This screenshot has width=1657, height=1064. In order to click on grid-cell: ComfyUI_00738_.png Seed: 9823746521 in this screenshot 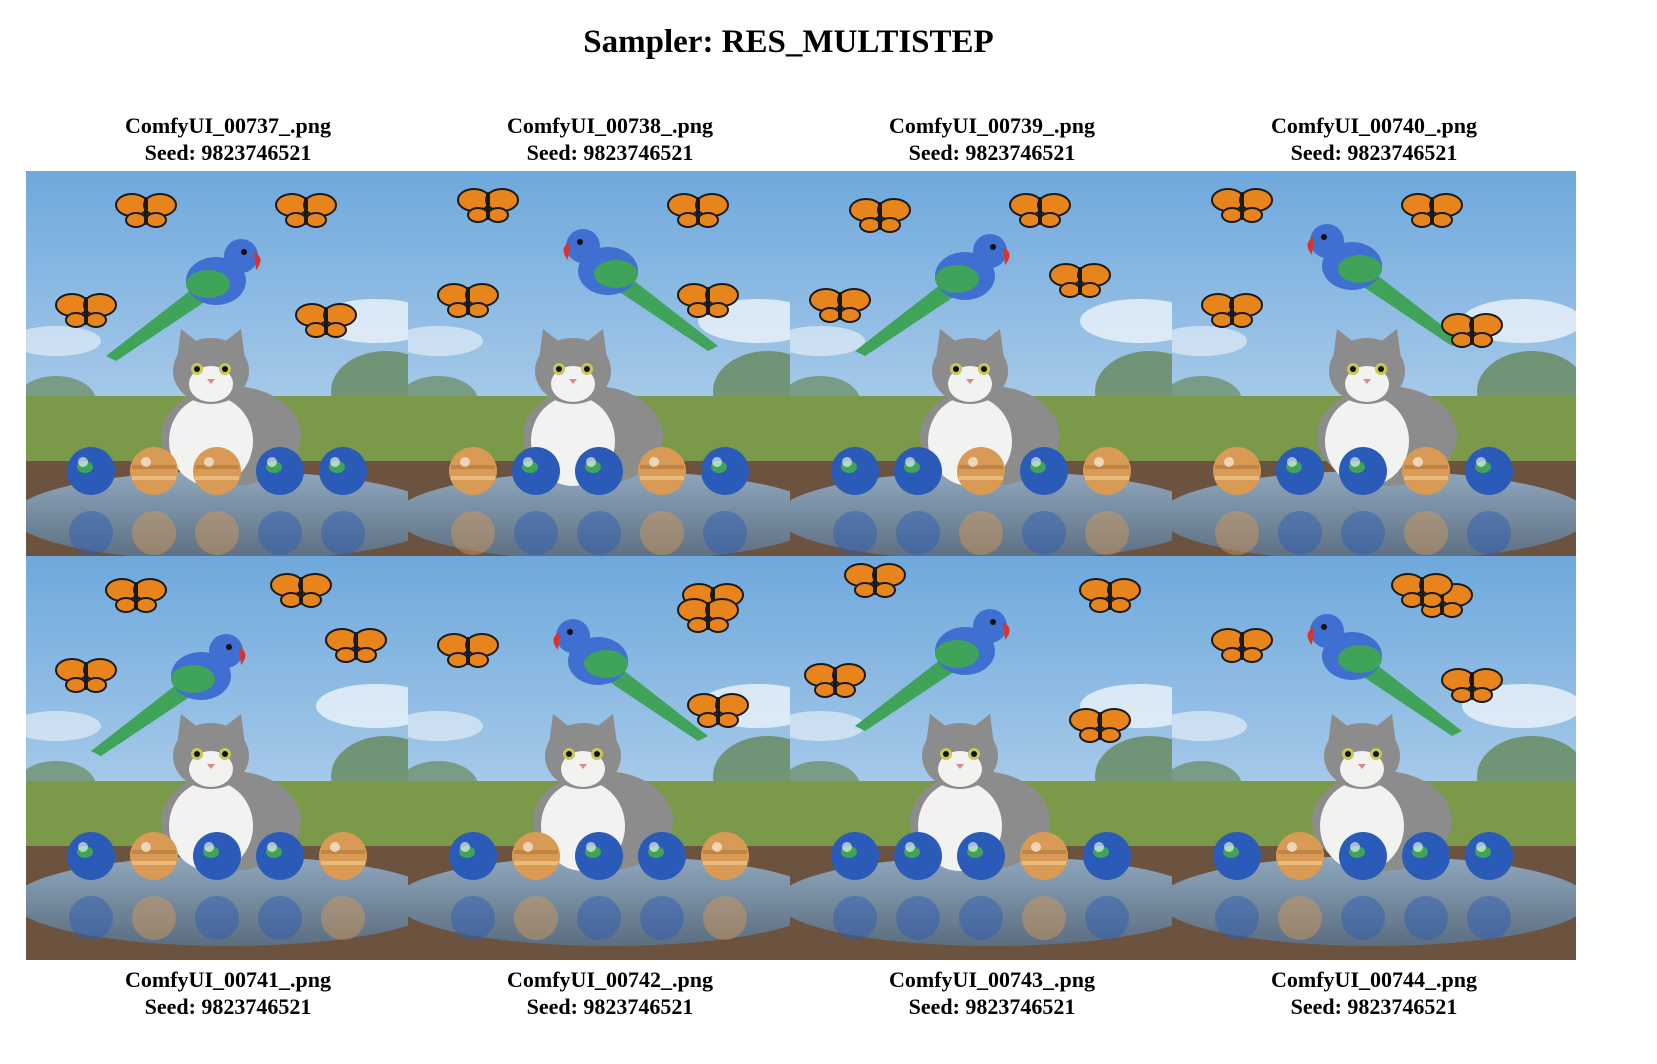, I will do `click(610, 343)`.